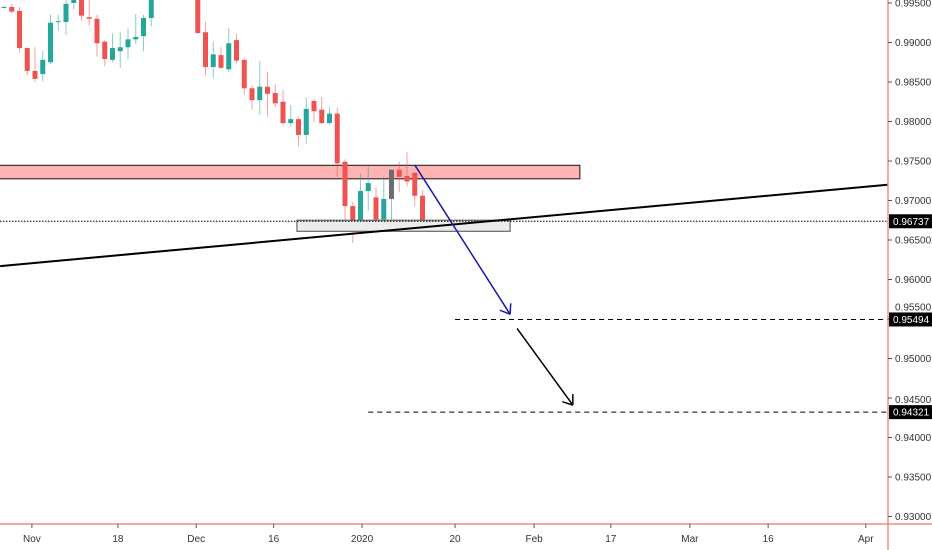  Describe the element at coordinates (911, 222) in the screenshot. I see `price-label: 0.96737` at that location.